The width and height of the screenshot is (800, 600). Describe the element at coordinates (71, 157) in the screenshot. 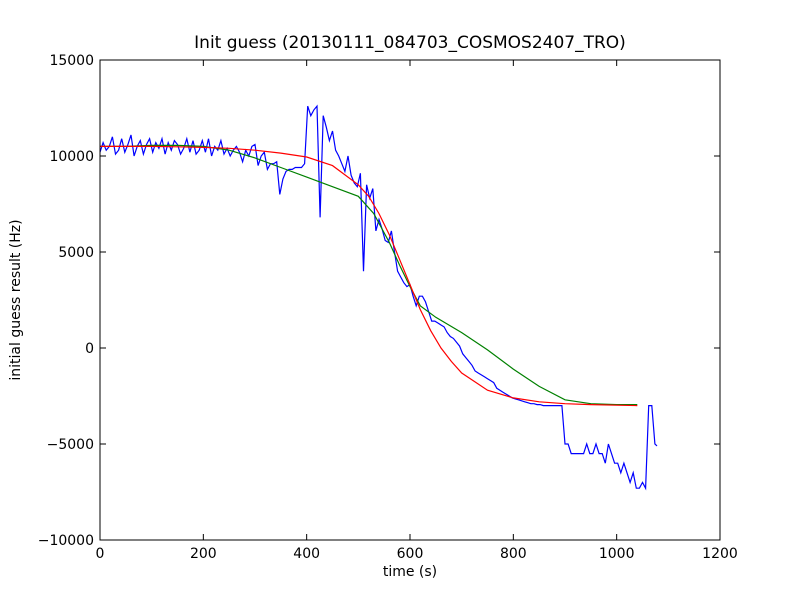

I see `y-tick-label: 10000` at that location.